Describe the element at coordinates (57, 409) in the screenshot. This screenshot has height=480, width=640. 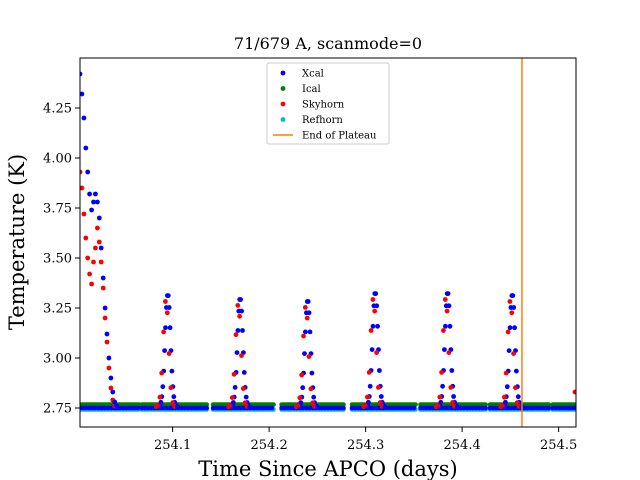
I see `y-tick-label: 2.75` at that location.